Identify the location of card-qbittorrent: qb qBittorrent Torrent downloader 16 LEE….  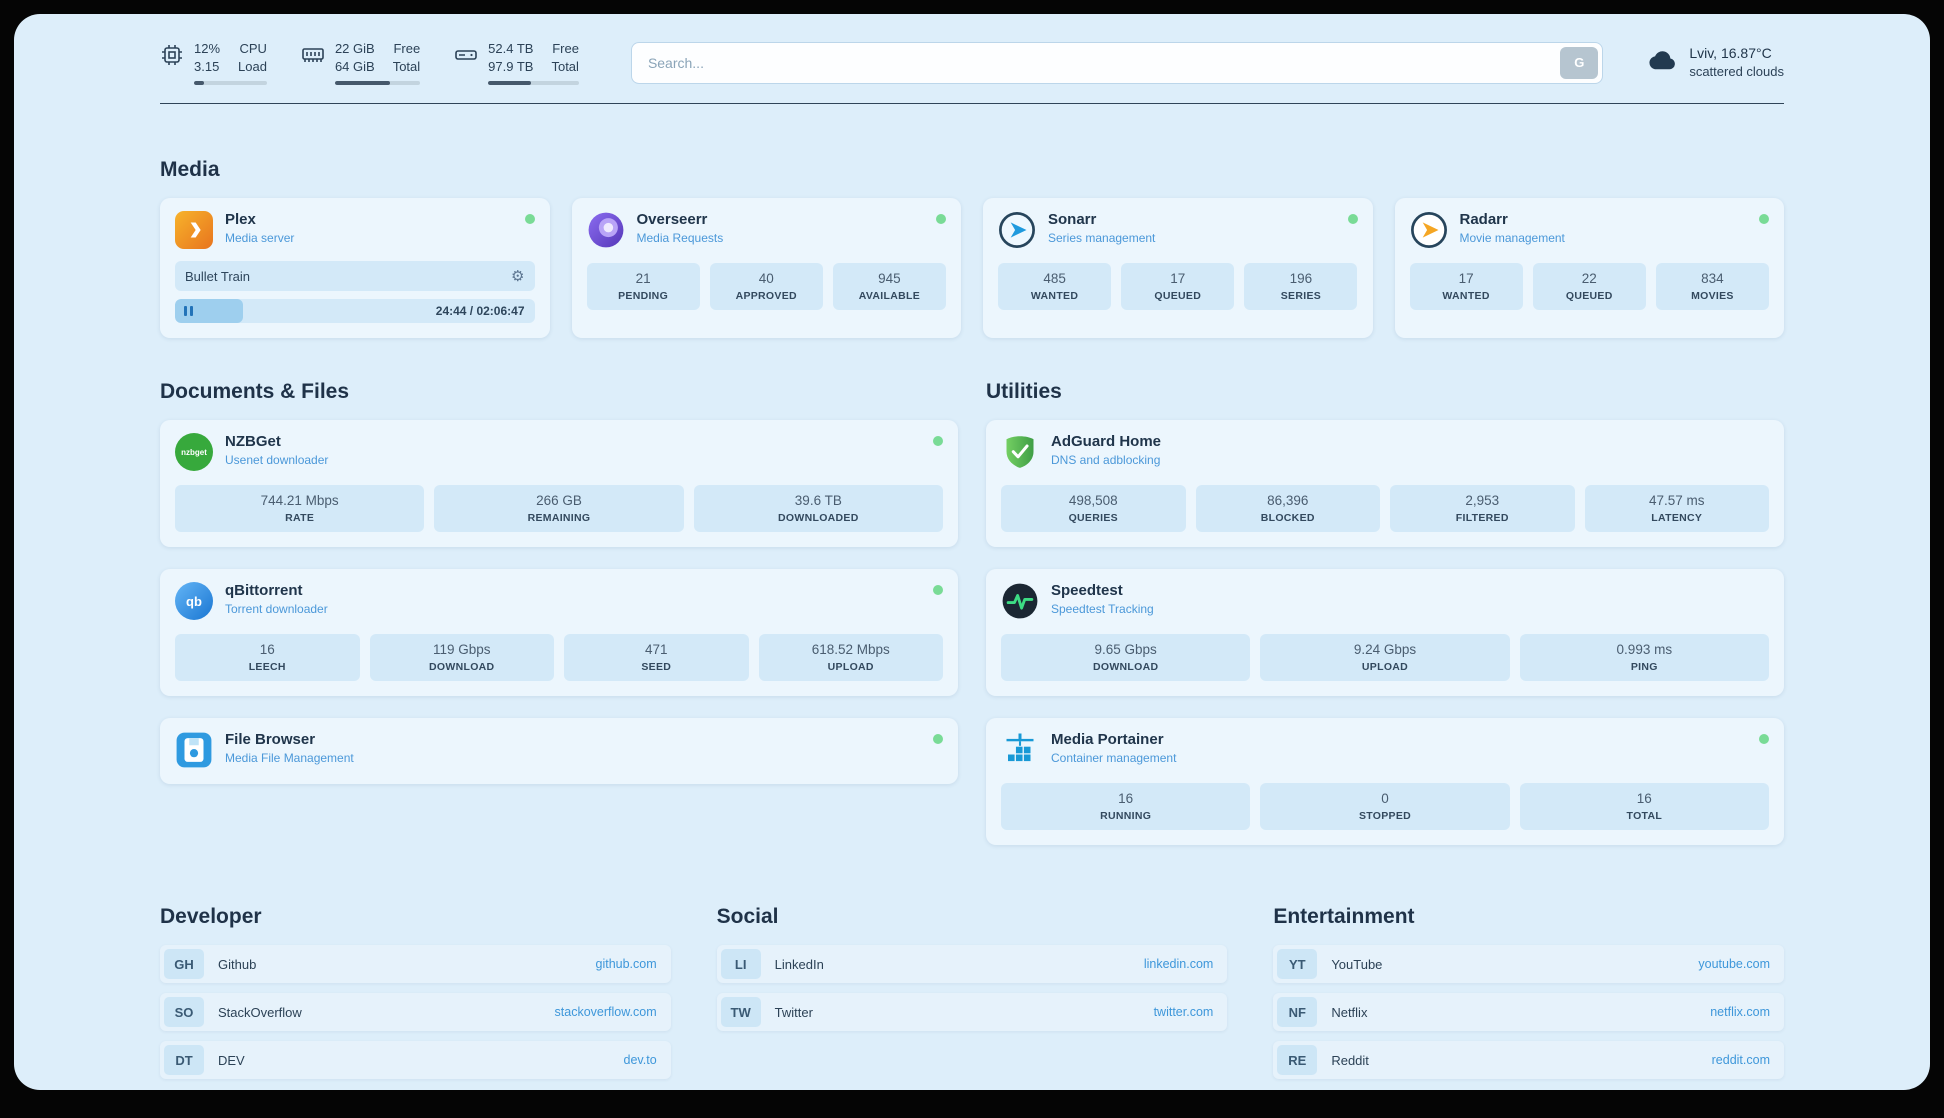
(559, 633).